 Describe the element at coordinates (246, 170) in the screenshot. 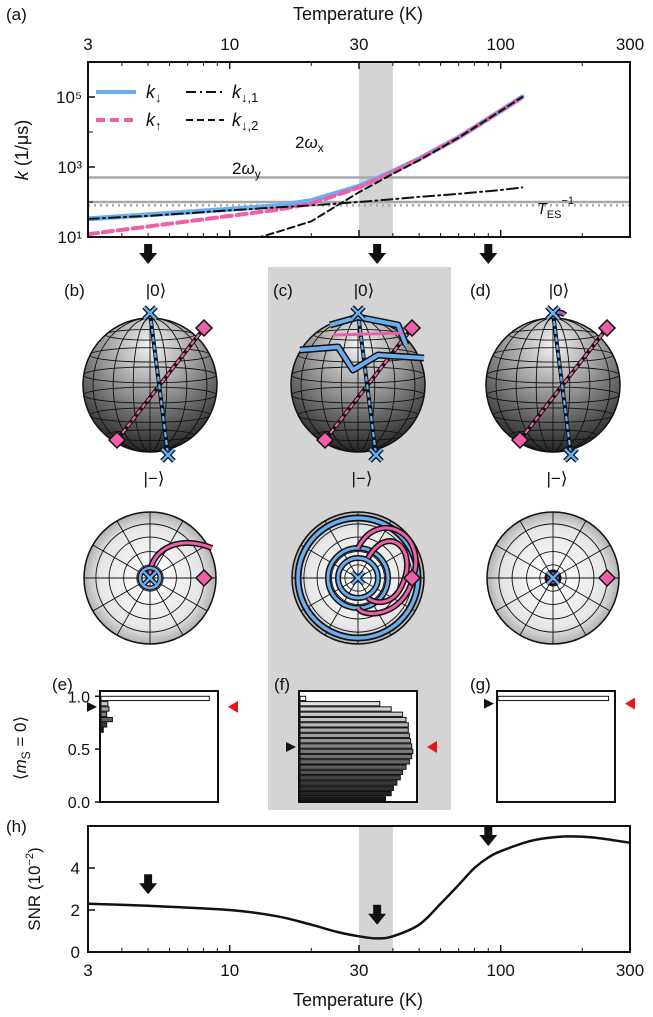

I see `annotation-2wy: 2ωy` at that location.